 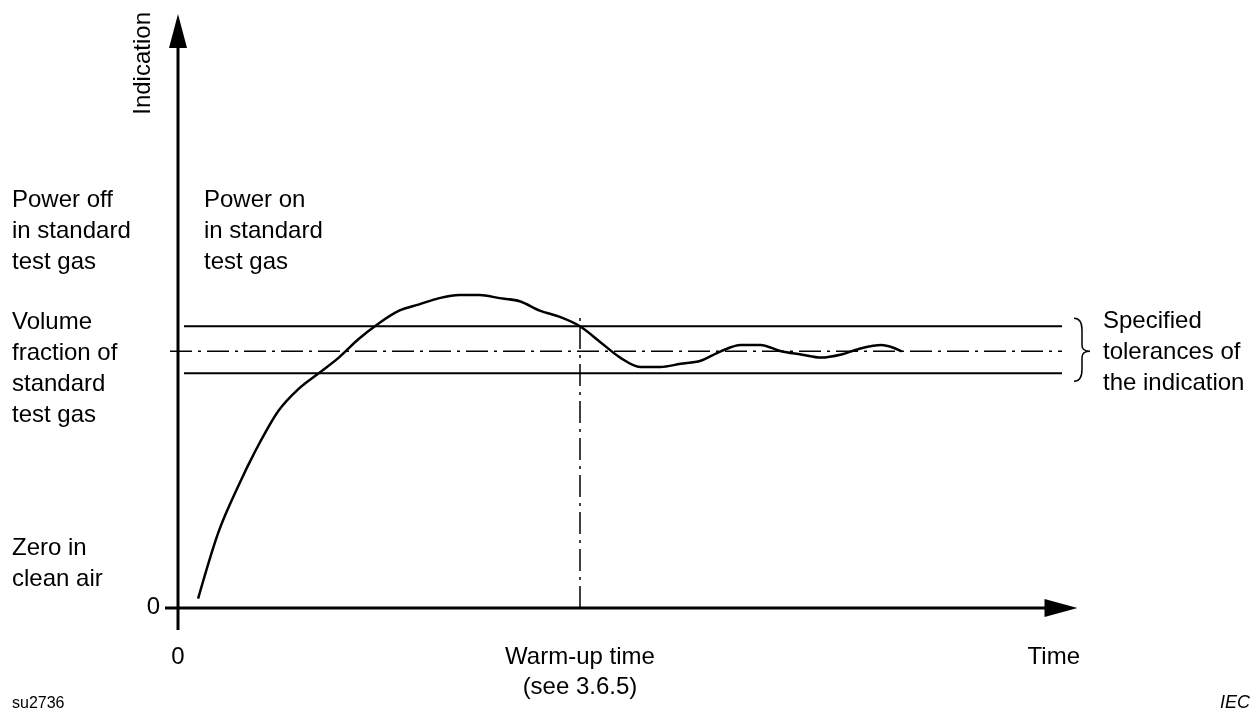 What do you see at coordinates (65, 367) in the screenshot?
I see `ref-line-label: Volume fraction of standard test gas` at bounding box center [65, 367].